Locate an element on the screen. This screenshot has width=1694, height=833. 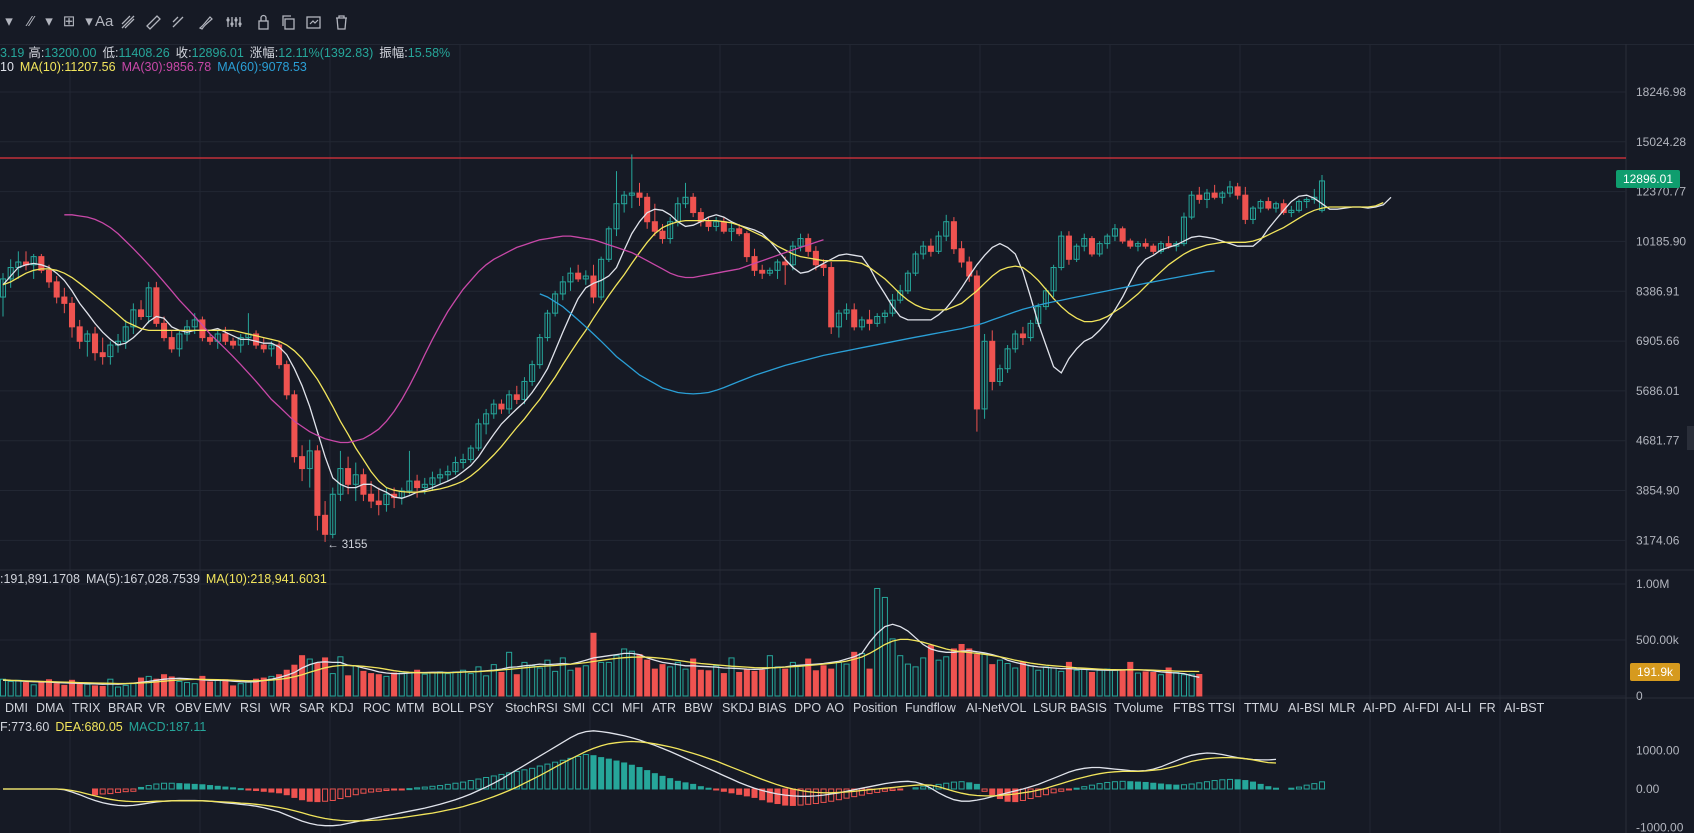
indicator-tab: DMA is located at coordinates (50, 708).